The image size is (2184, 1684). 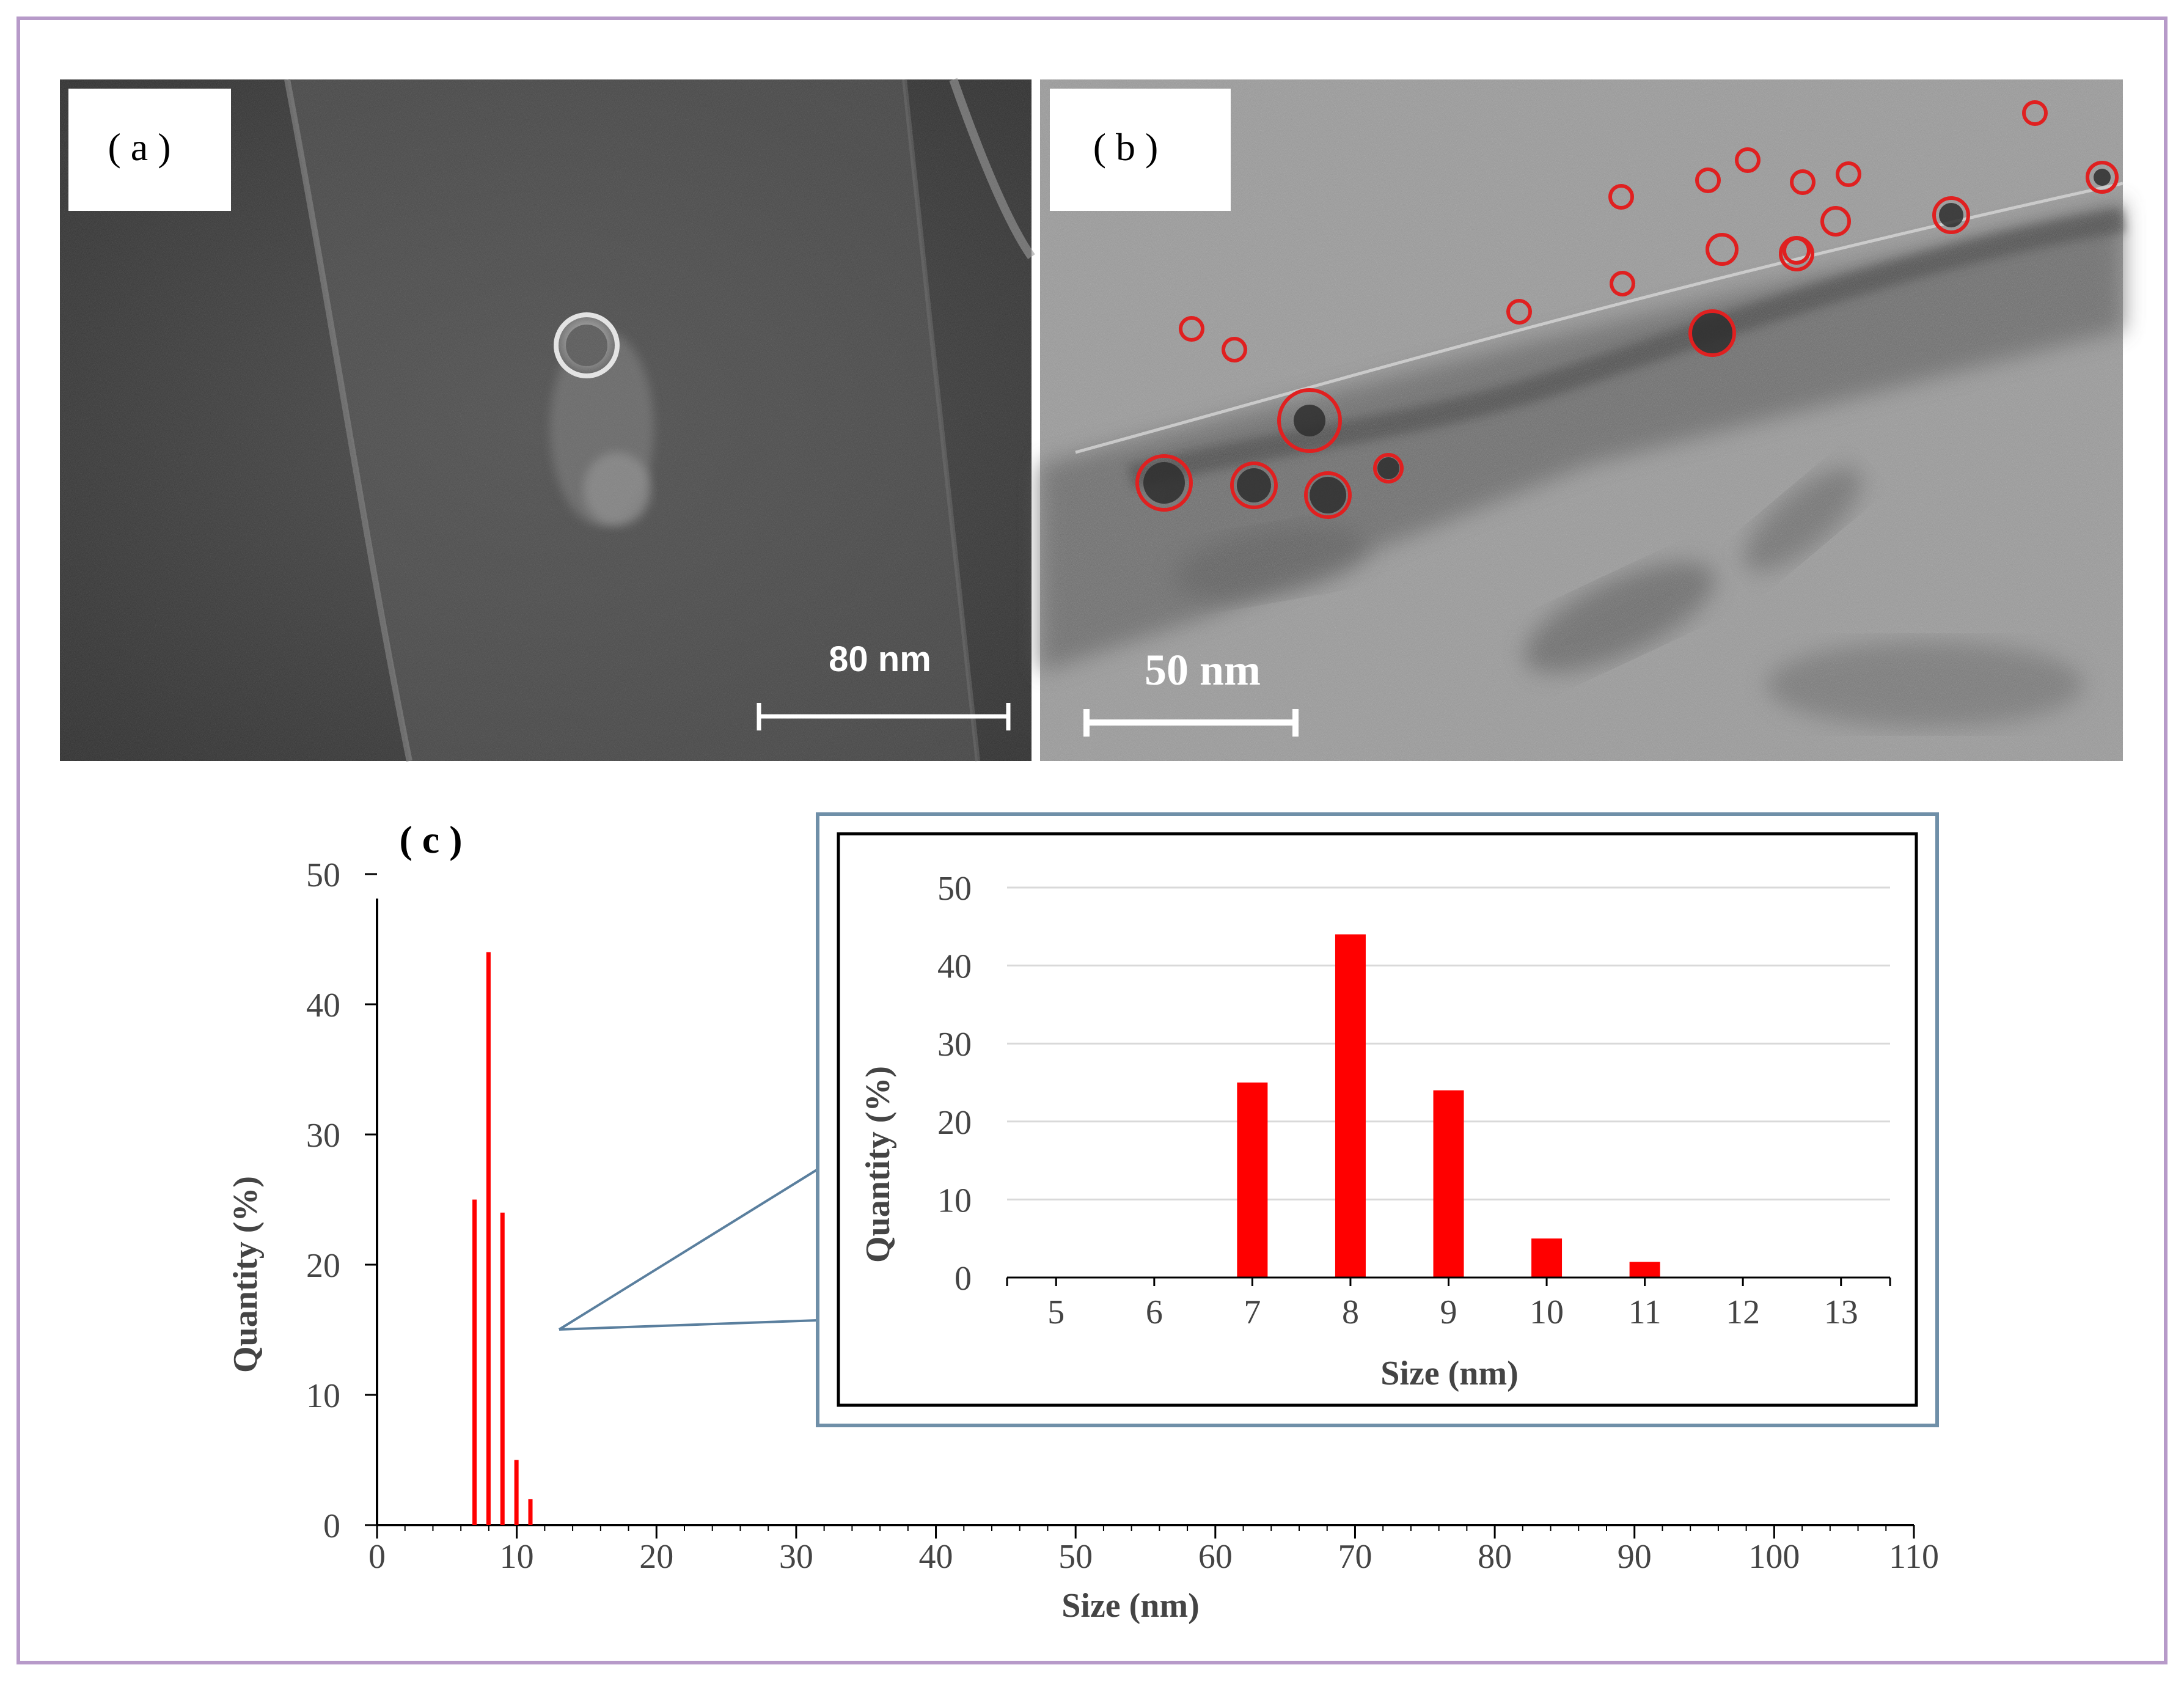 I want to click on main-x-tick-label: 80, so click(x=1495, y=1557).